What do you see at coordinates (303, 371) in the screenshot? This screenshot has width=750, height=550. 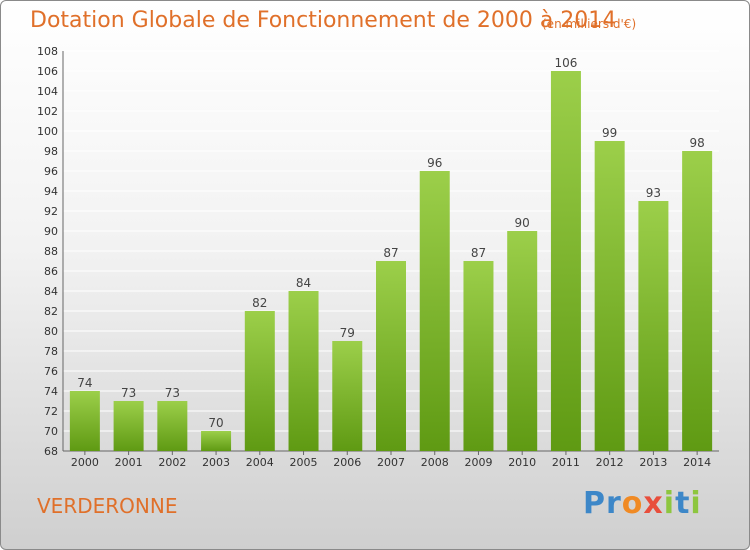 I see `bar-2005` at bounding box center [303, 371].